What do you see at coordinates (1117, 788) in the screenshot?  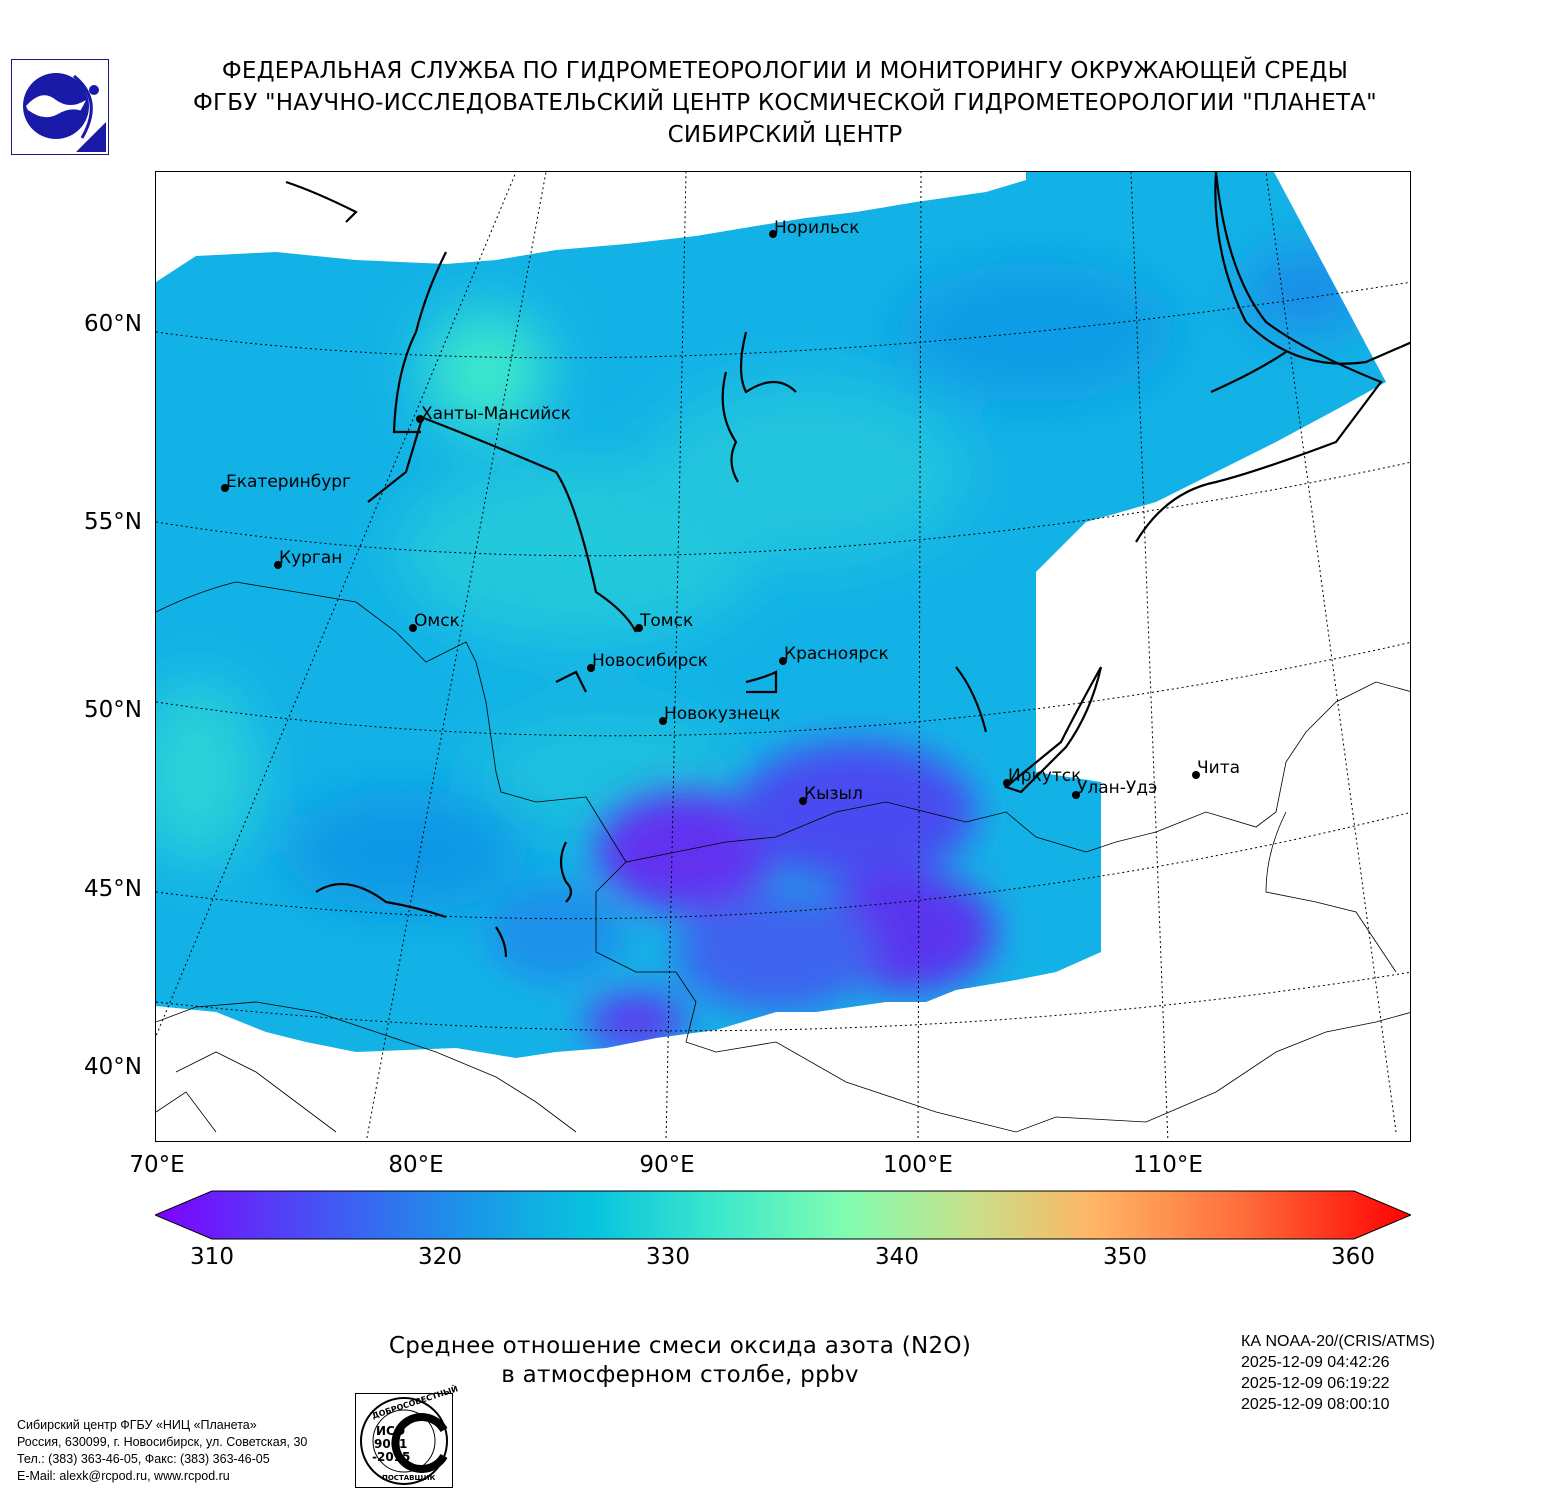 I see `city-label: Улан-Удэ` at bounding box center [1117, 788].